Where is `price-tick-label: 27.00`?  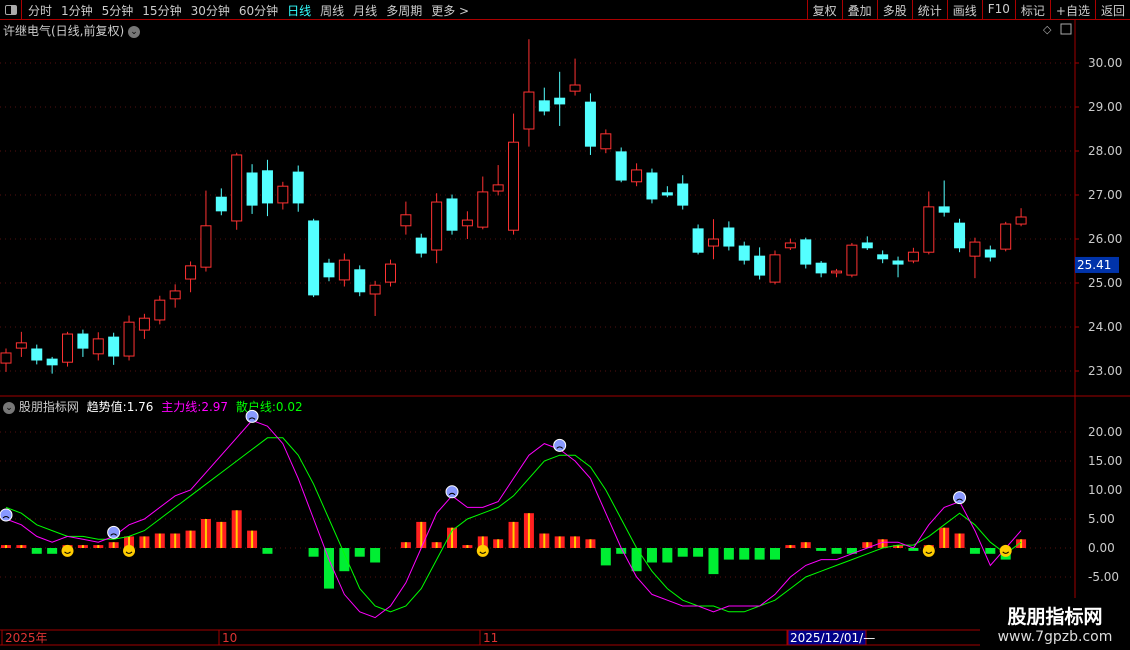
price-tick-label: 27.00 is located at coordinates (1105, 195).